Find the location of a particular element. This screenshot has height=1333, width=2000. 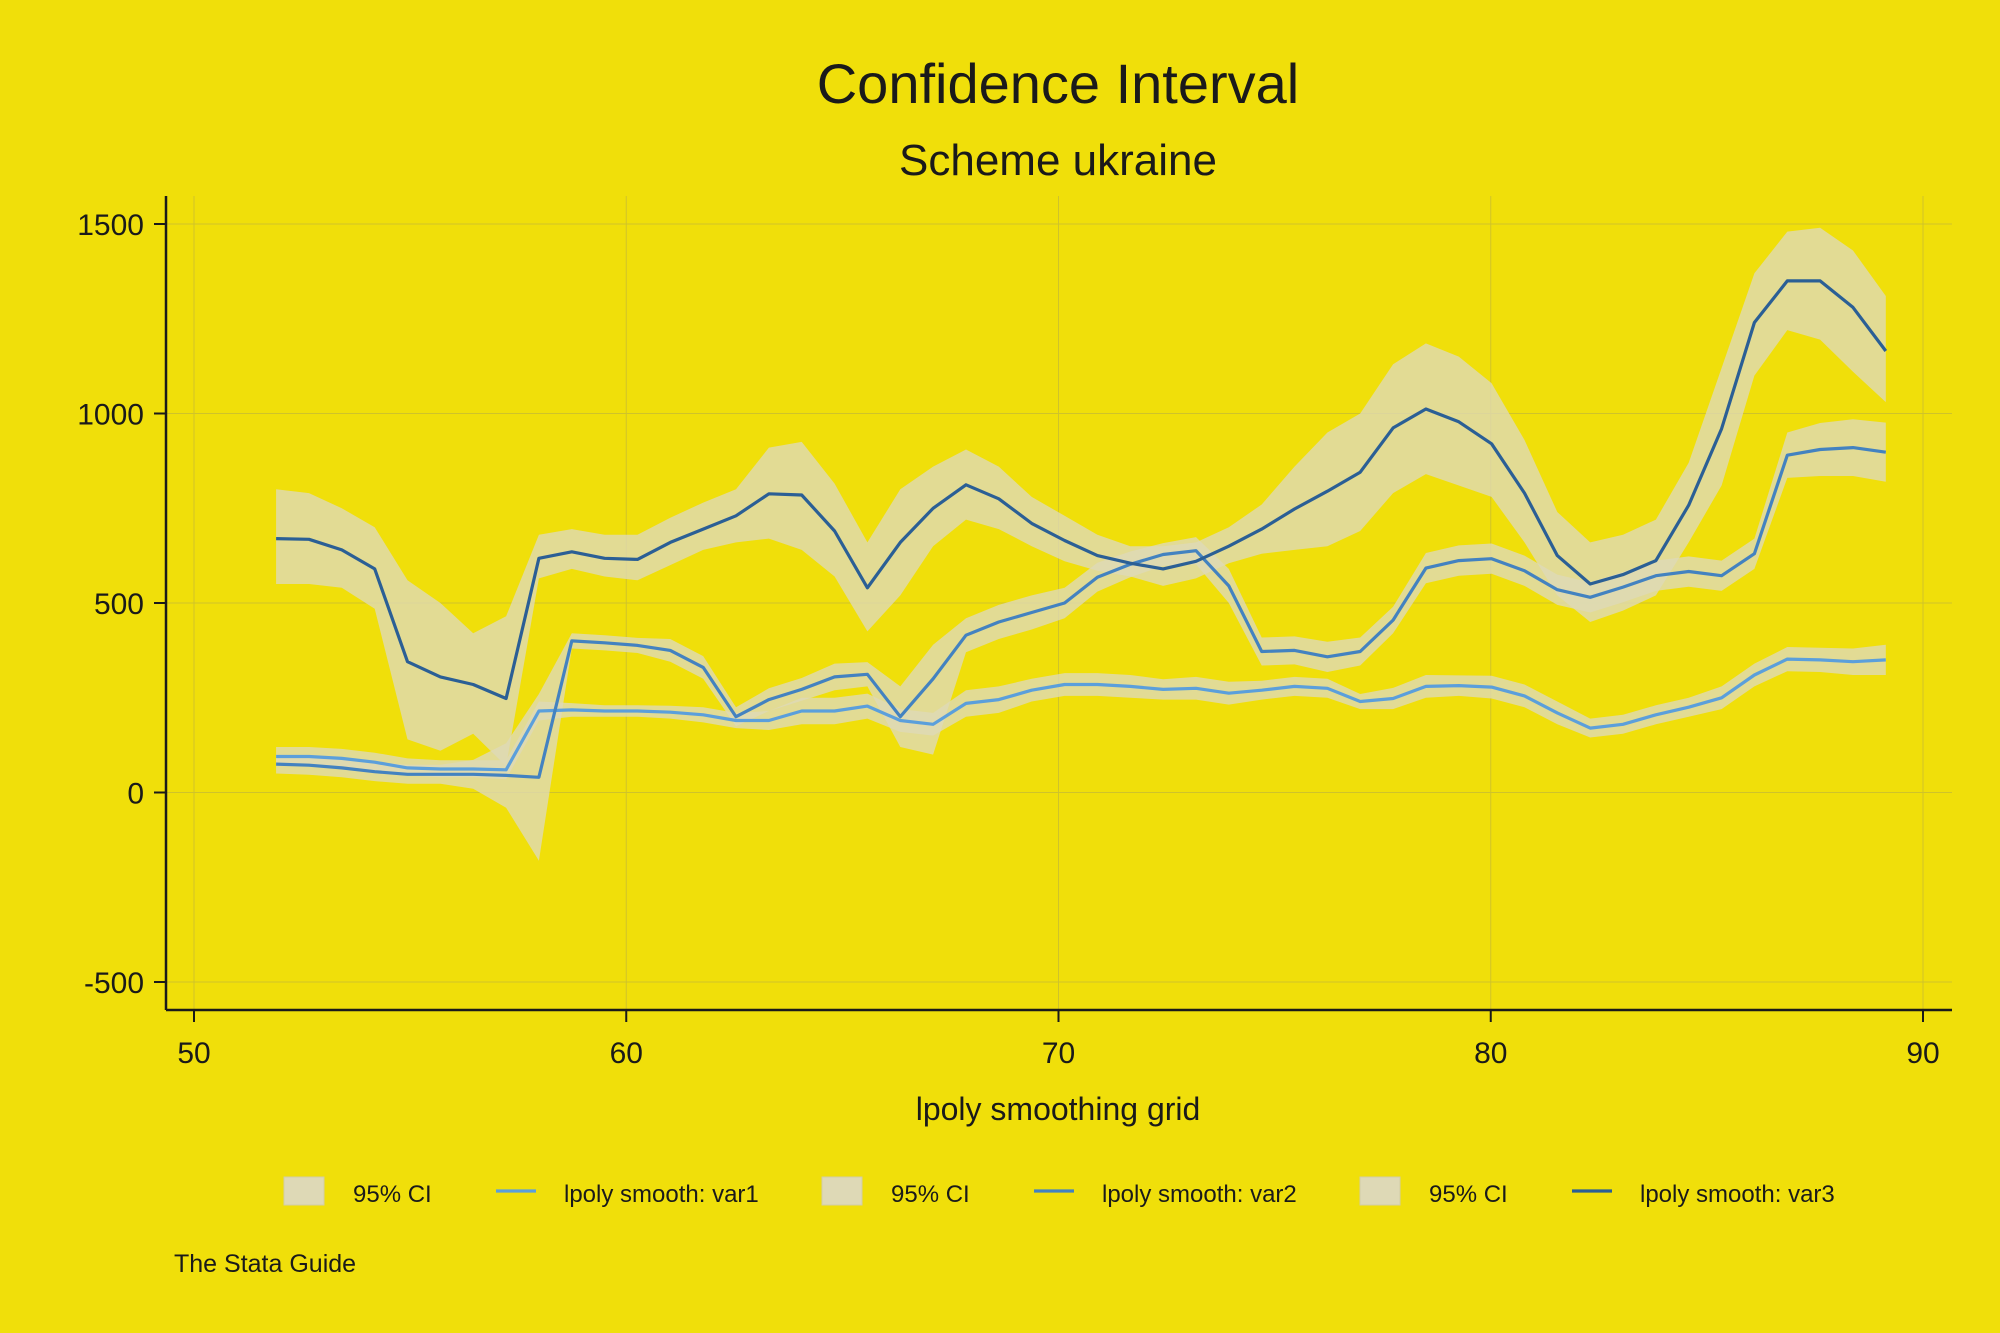

x-tick-label: 70 is located at coordinates (1058, 1053).